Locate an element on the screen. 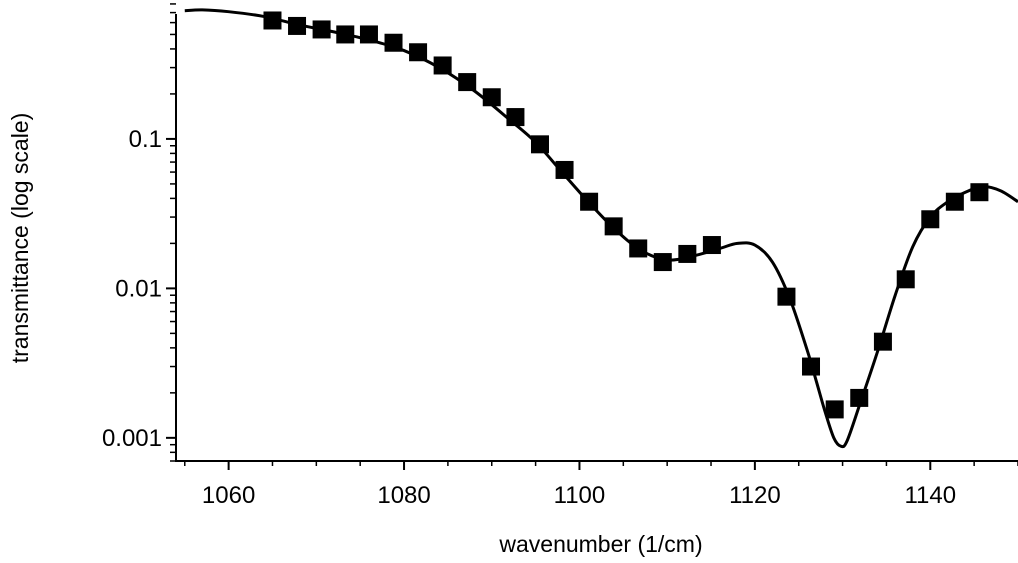  x-tick-label: 1100 is located at coordinates (580, 495).